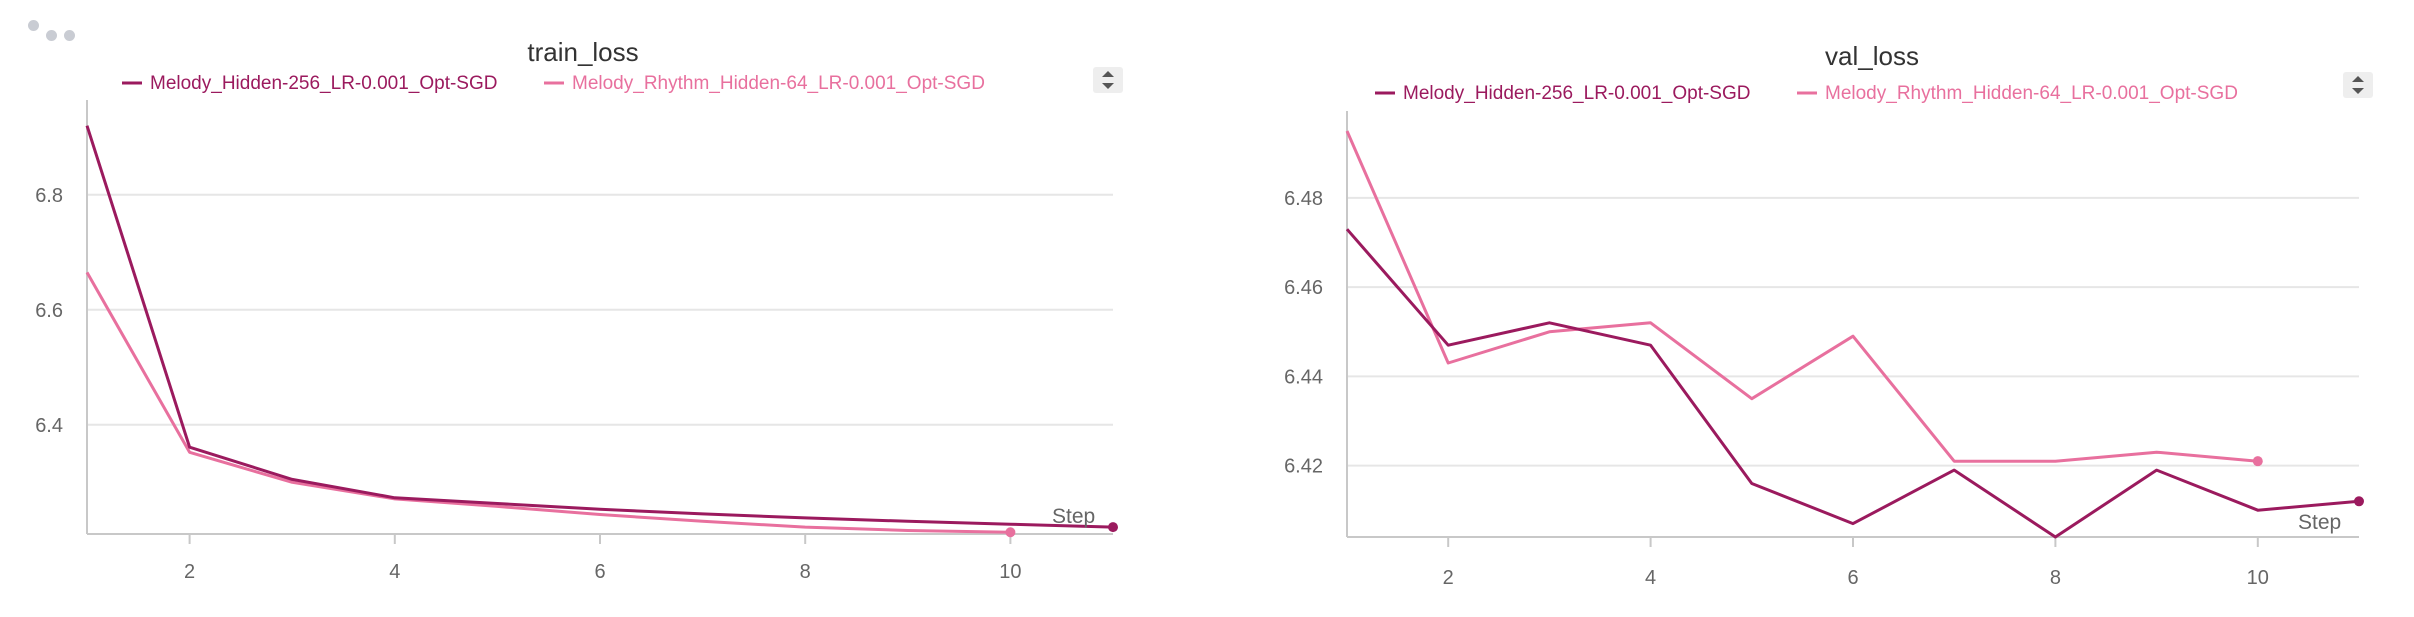 The width and height of the screenshot is (2414, 617). What do you see at coordinates (49, 196) in the screenshot?
I see `y-tick-label: 6.8` at bounding box center [49, 196].